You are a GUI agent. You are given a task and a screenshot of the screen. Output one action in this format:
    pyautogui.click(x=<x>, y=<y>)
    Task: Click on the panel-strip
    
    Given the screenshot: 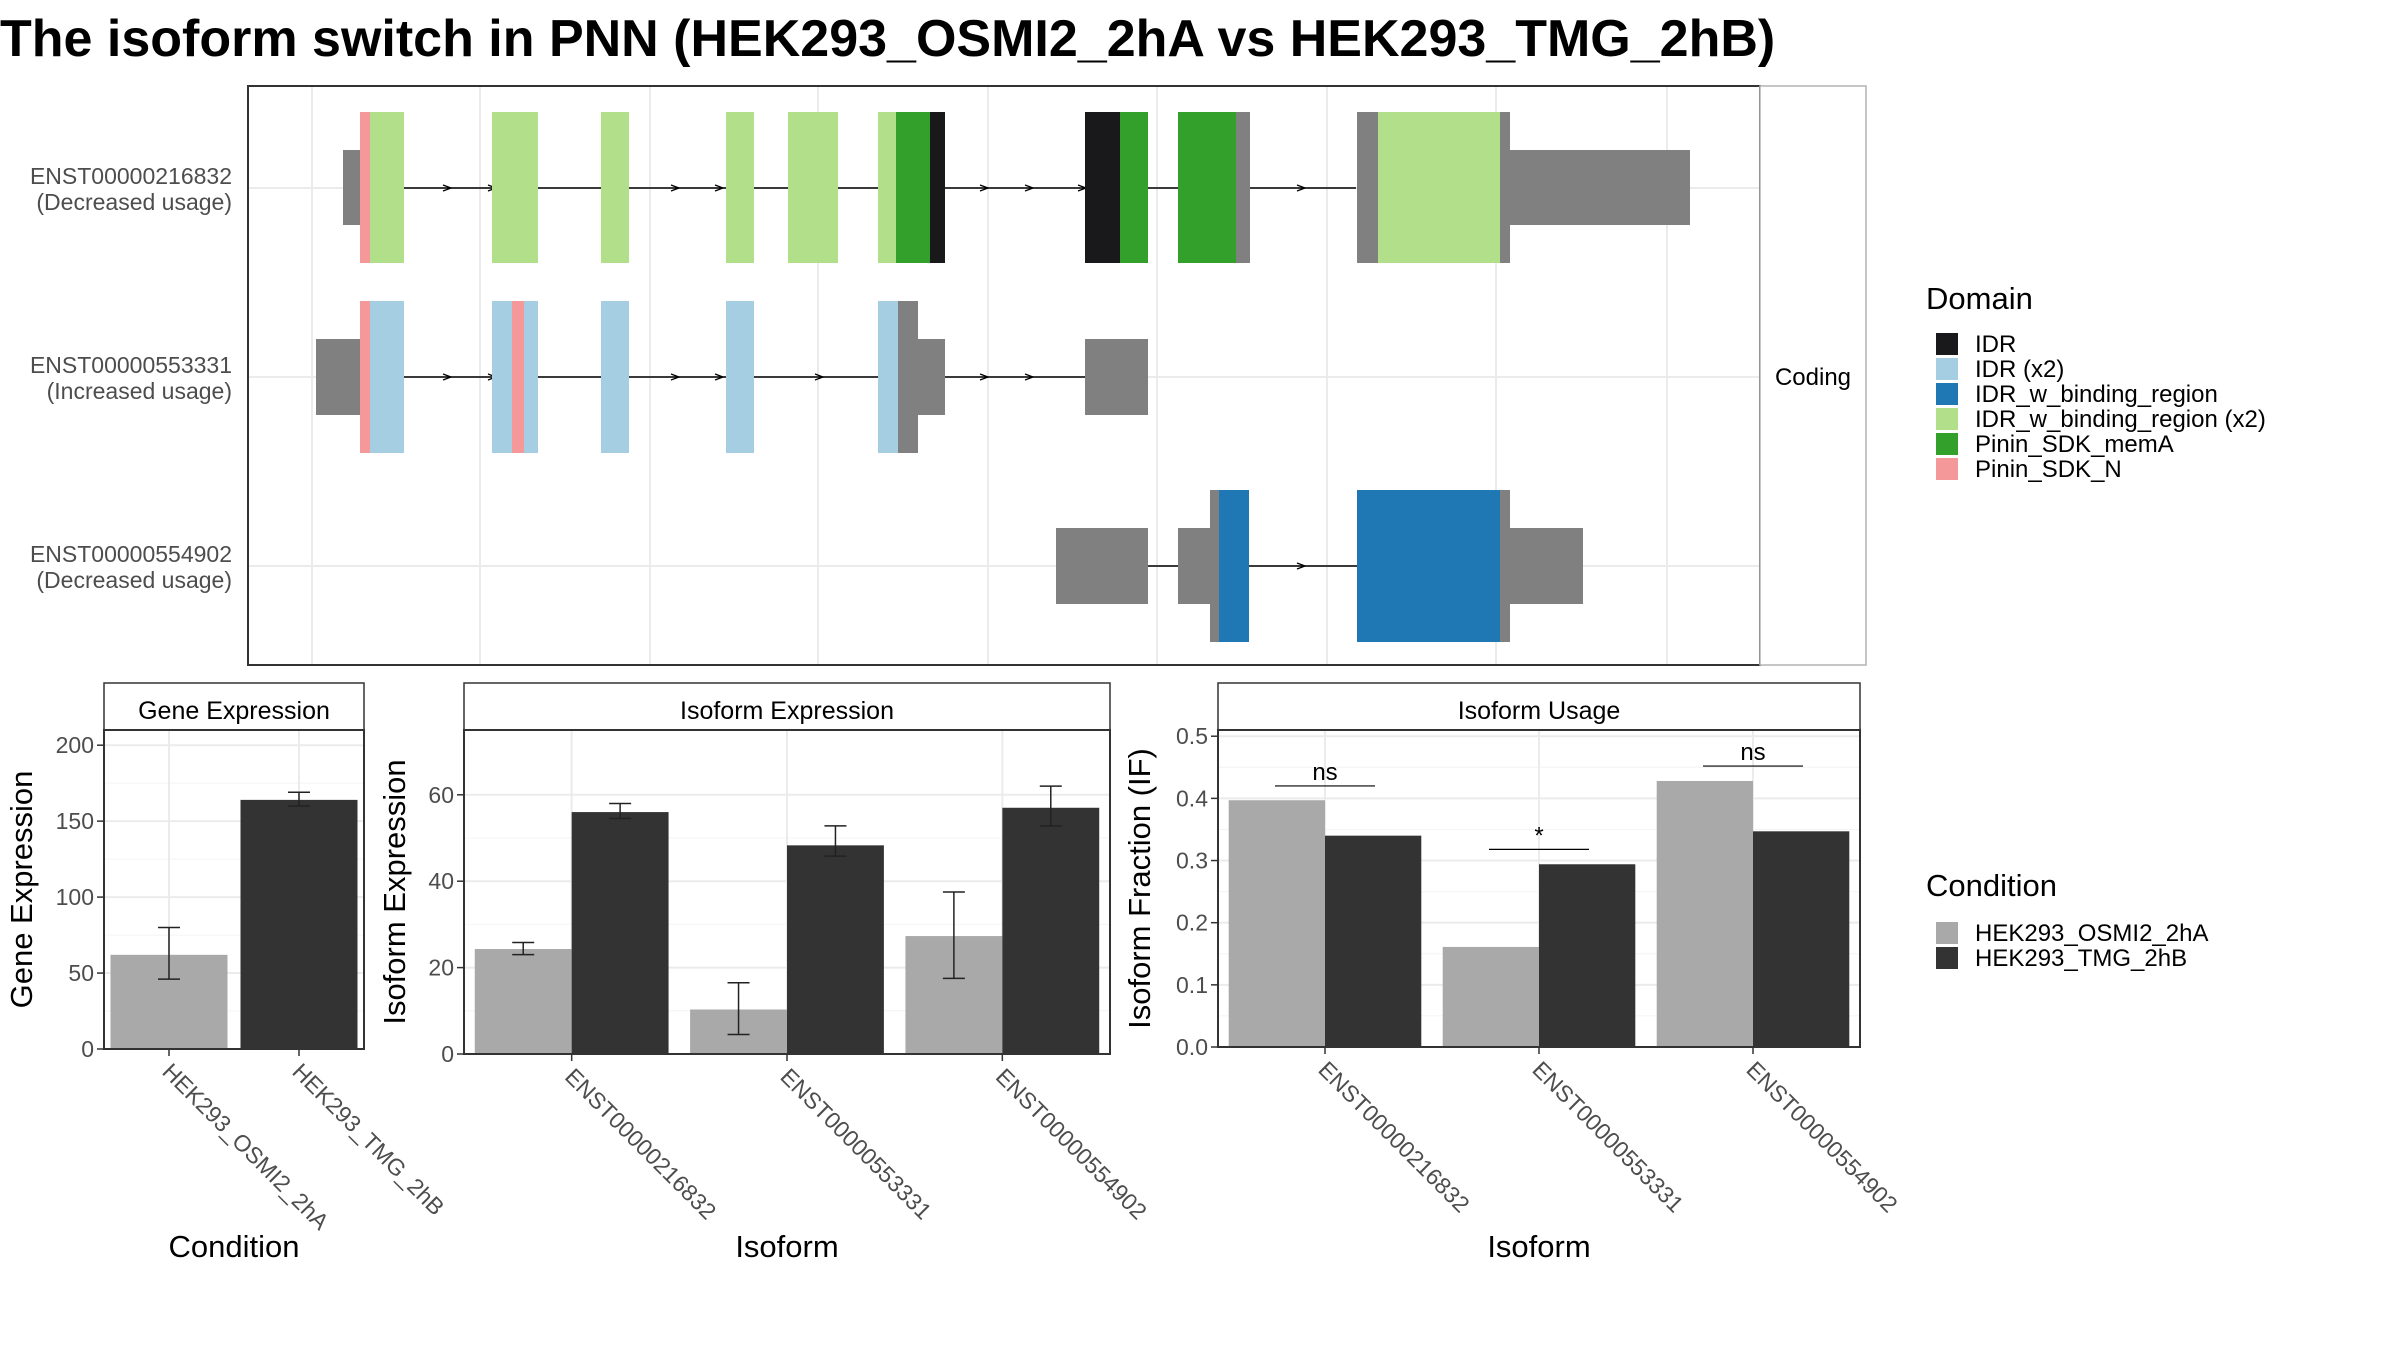 What is the action you would take?
    pyautogui.click(x=234, y=706)
    